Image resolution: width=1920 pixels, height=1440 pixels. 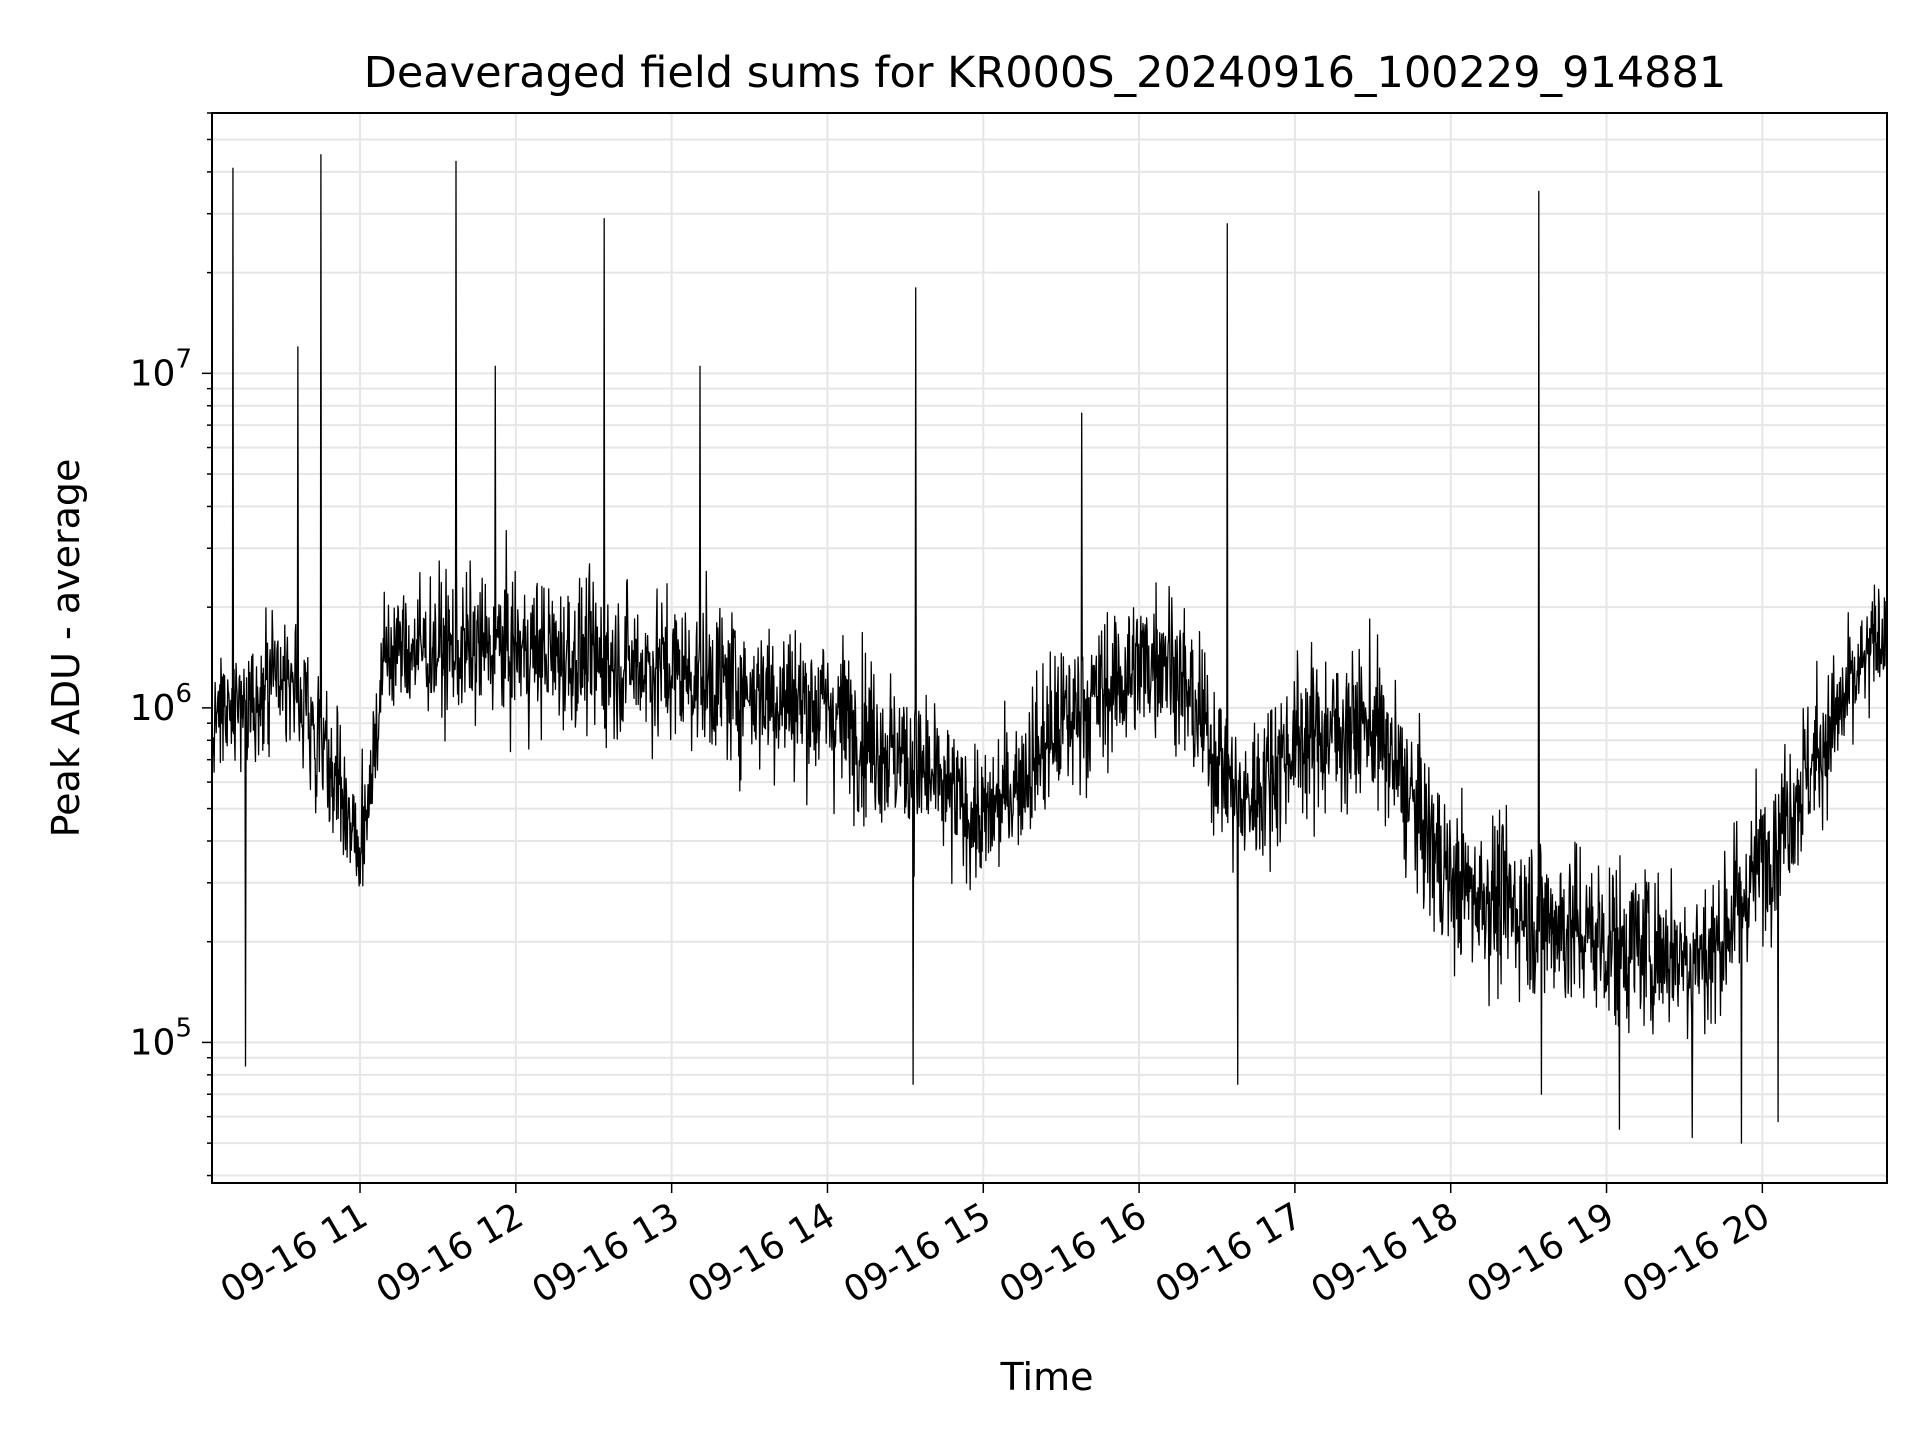 I want to click on x-axis-label: Time, so click(x=1047, y=1377).